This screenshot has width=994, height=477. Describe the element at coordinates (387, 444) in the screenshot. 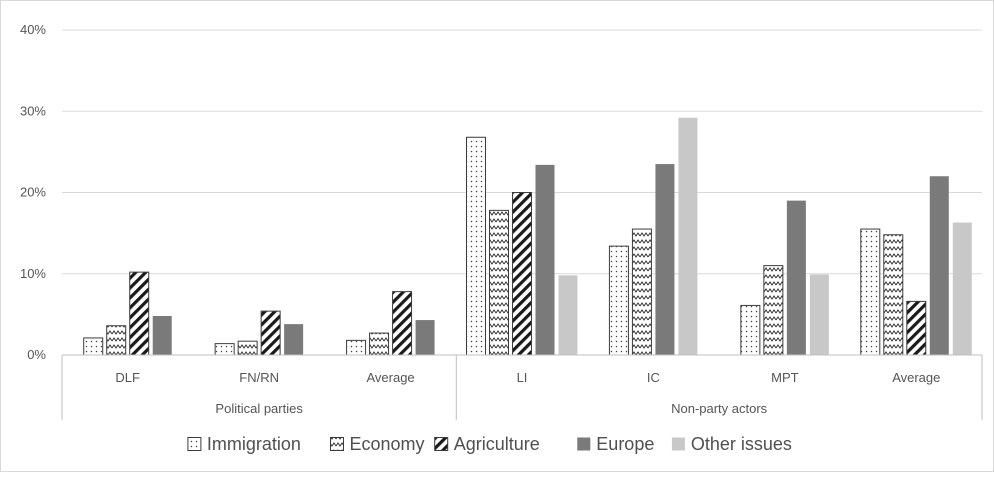

I see `legend-label: Economy` at that location.